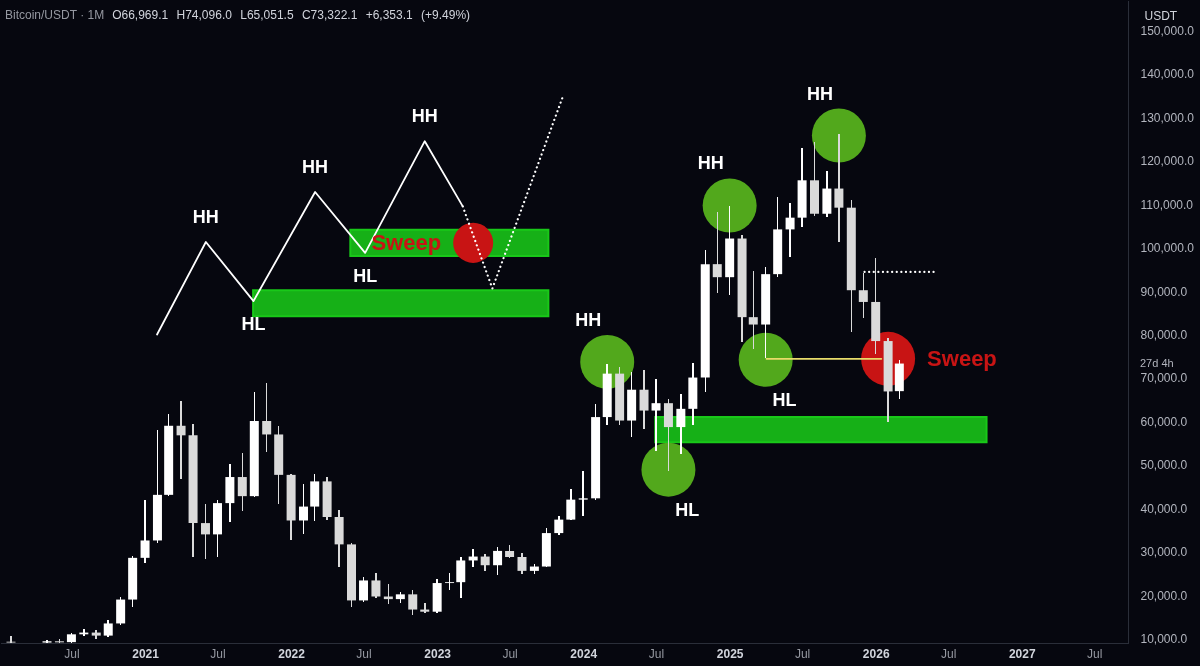 Image resolution: width=1200 pixels, height=666 pixels. Describe the element at coordinates (292, 653) in the screenshot. I see `x-tick-label: 2022` at that location.